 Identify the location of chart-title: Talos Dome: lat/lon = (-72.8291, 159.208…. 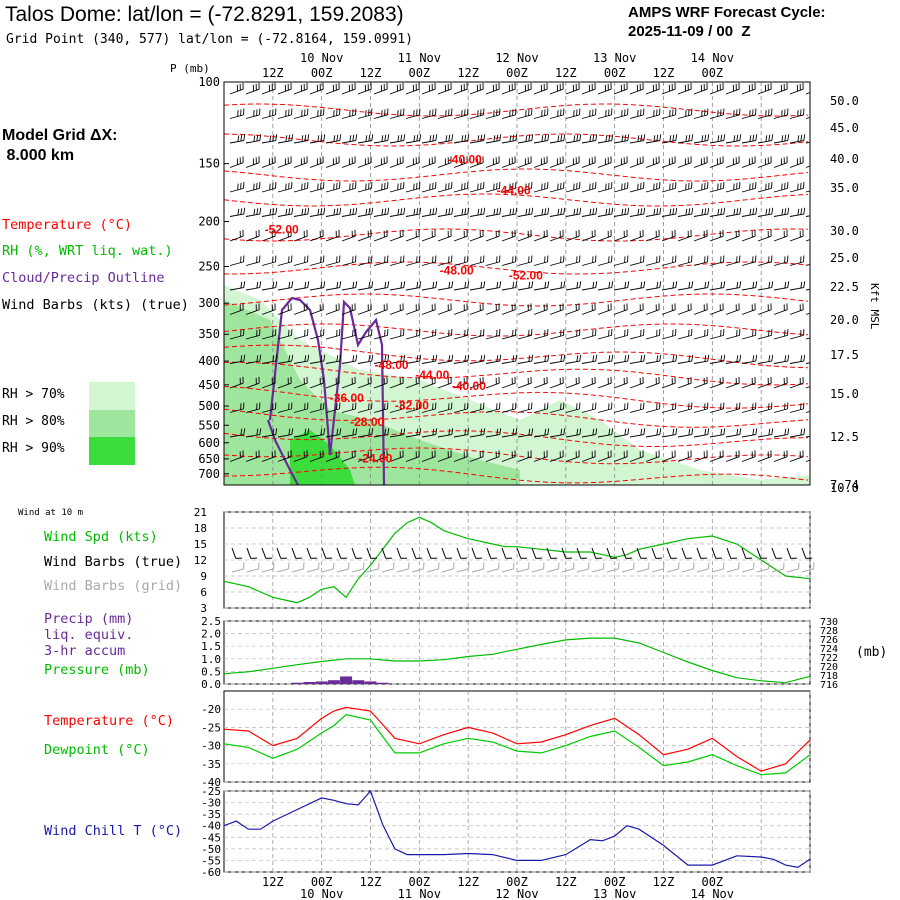
(204, 14).